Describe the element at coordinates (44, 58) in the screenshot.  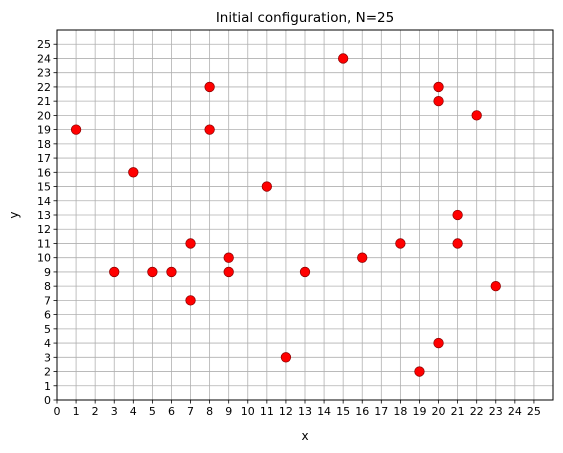
I see `y-tick-label: 24` at that location.